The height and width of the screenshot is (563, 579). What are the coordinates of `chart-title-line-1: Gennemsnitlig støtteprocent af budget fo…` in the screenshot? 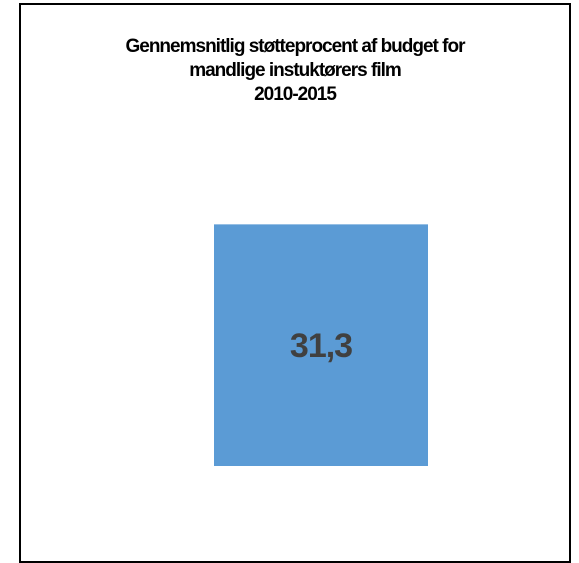 It's located at (295, 46).